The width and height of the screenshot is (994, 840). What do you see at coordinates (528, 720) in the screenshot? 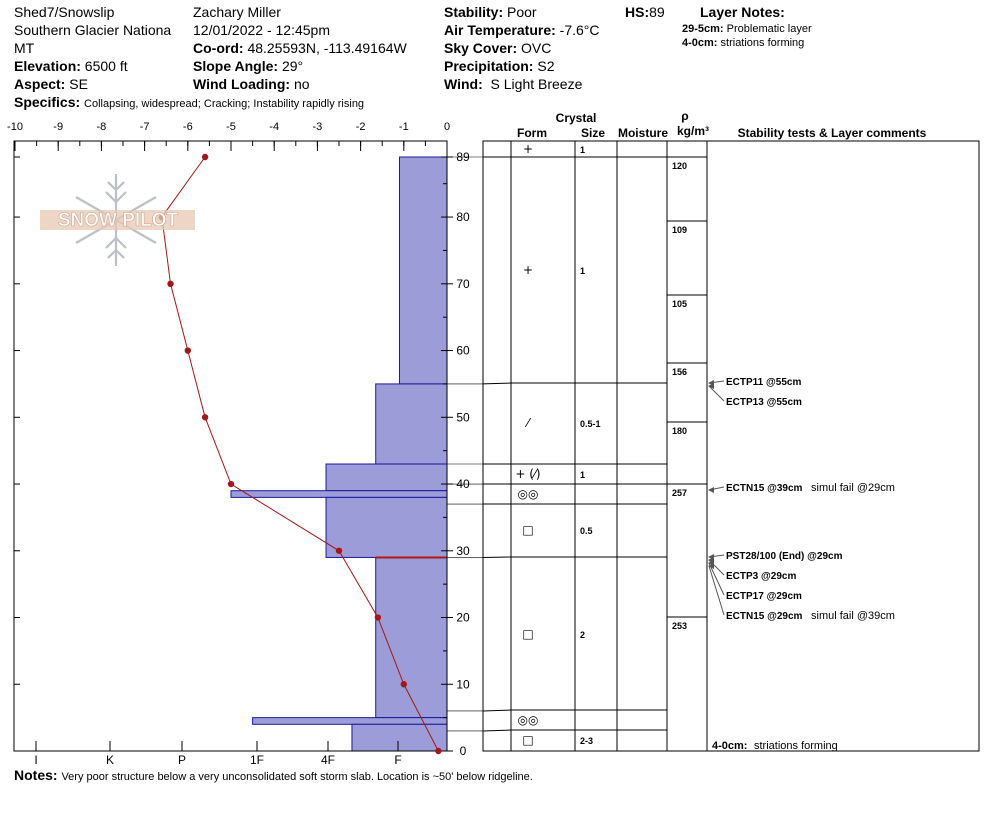
I see `grain-form-symbol: ◎◎` at bounding box center [528, 720].